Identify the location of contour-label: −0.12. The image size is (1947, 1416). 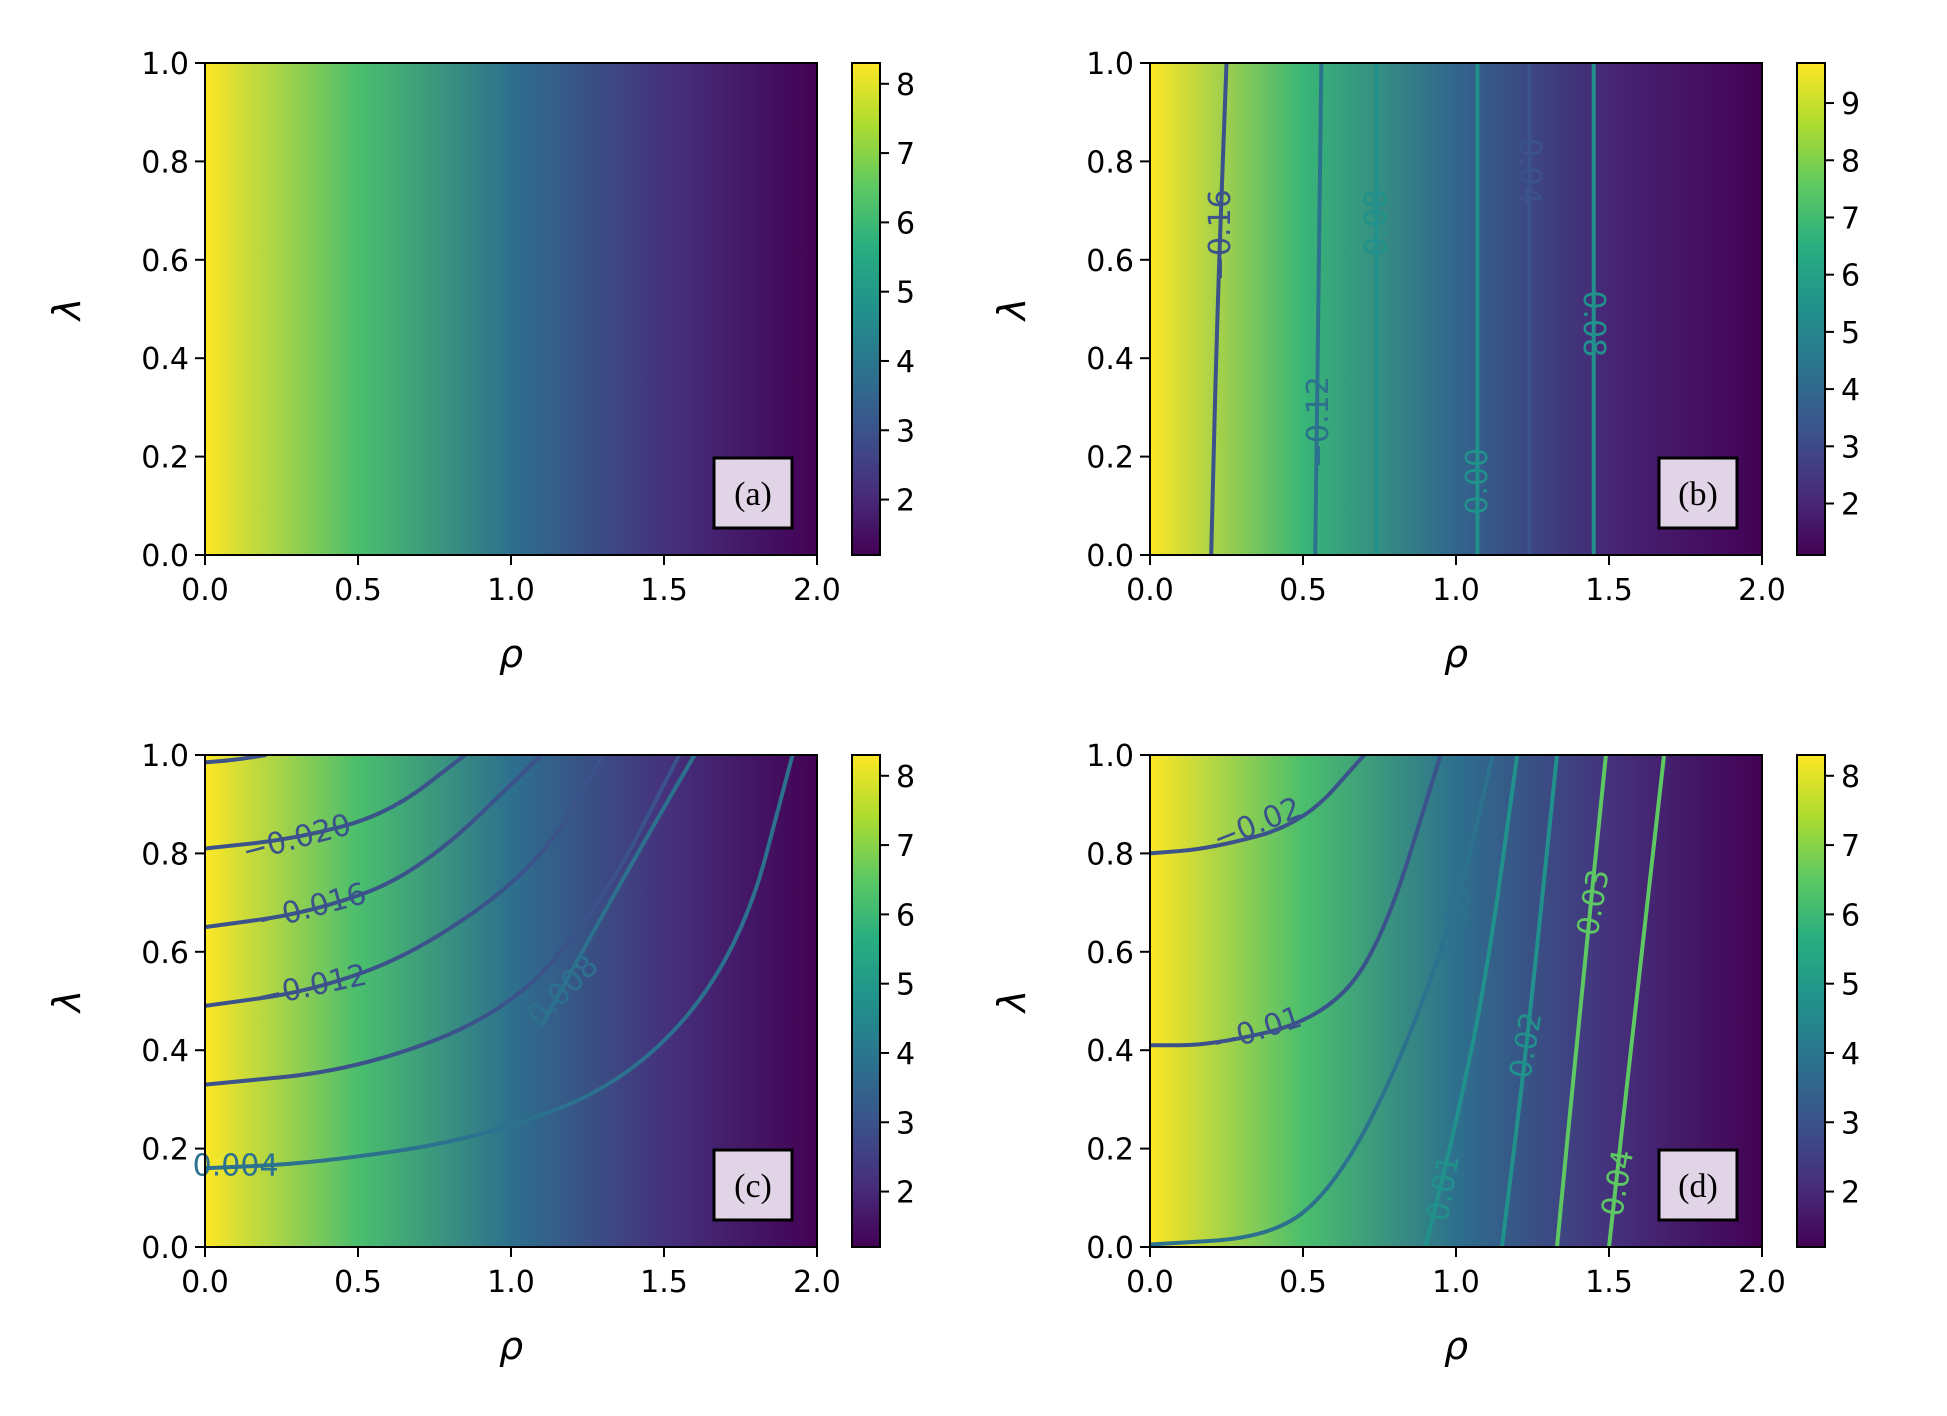
(1318, 422).